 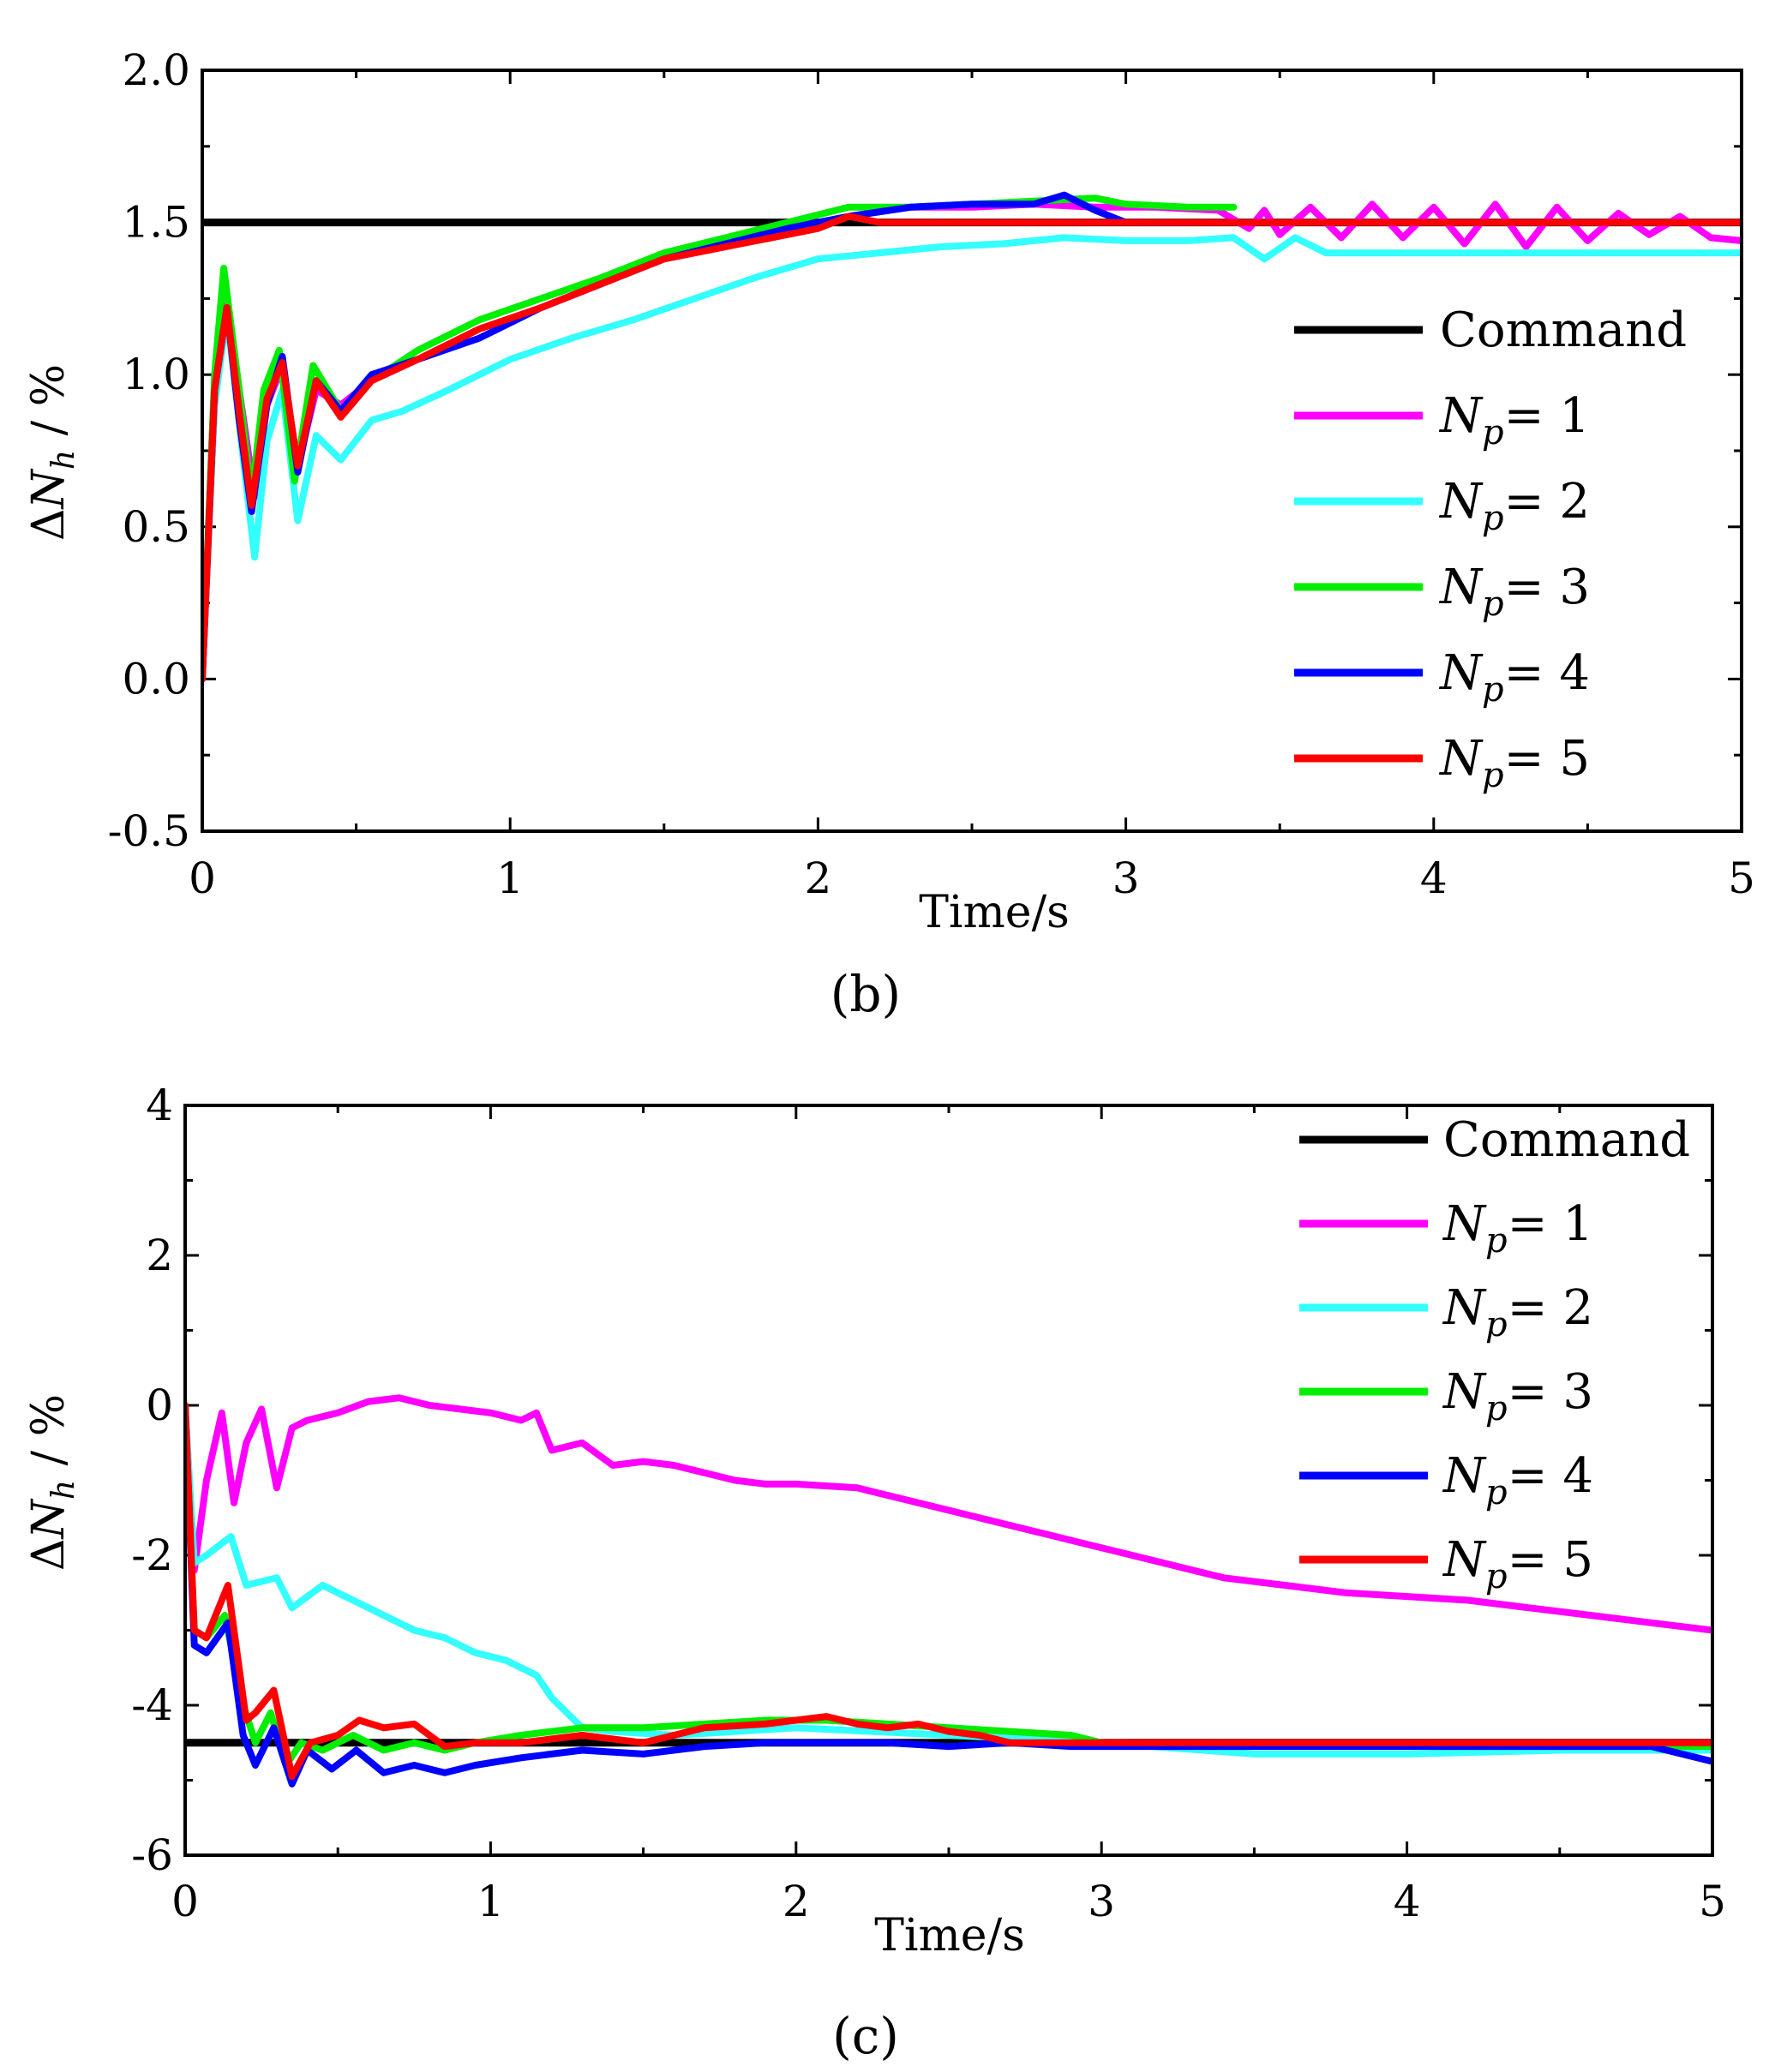 I want to click on y-tick-label: 1.0, so click(x=156, y=374).